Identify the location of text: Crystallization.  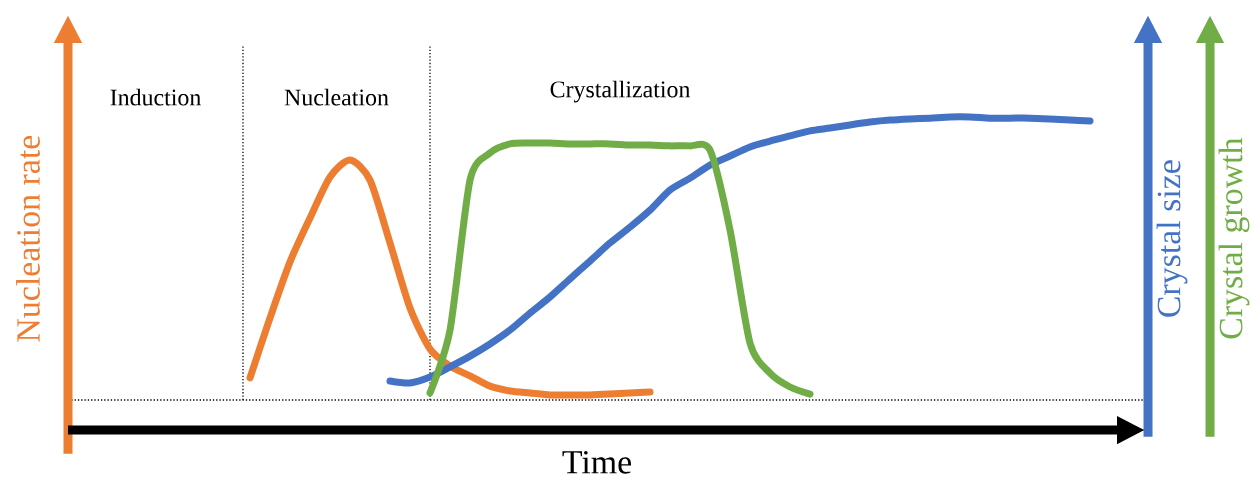
(620, 91).